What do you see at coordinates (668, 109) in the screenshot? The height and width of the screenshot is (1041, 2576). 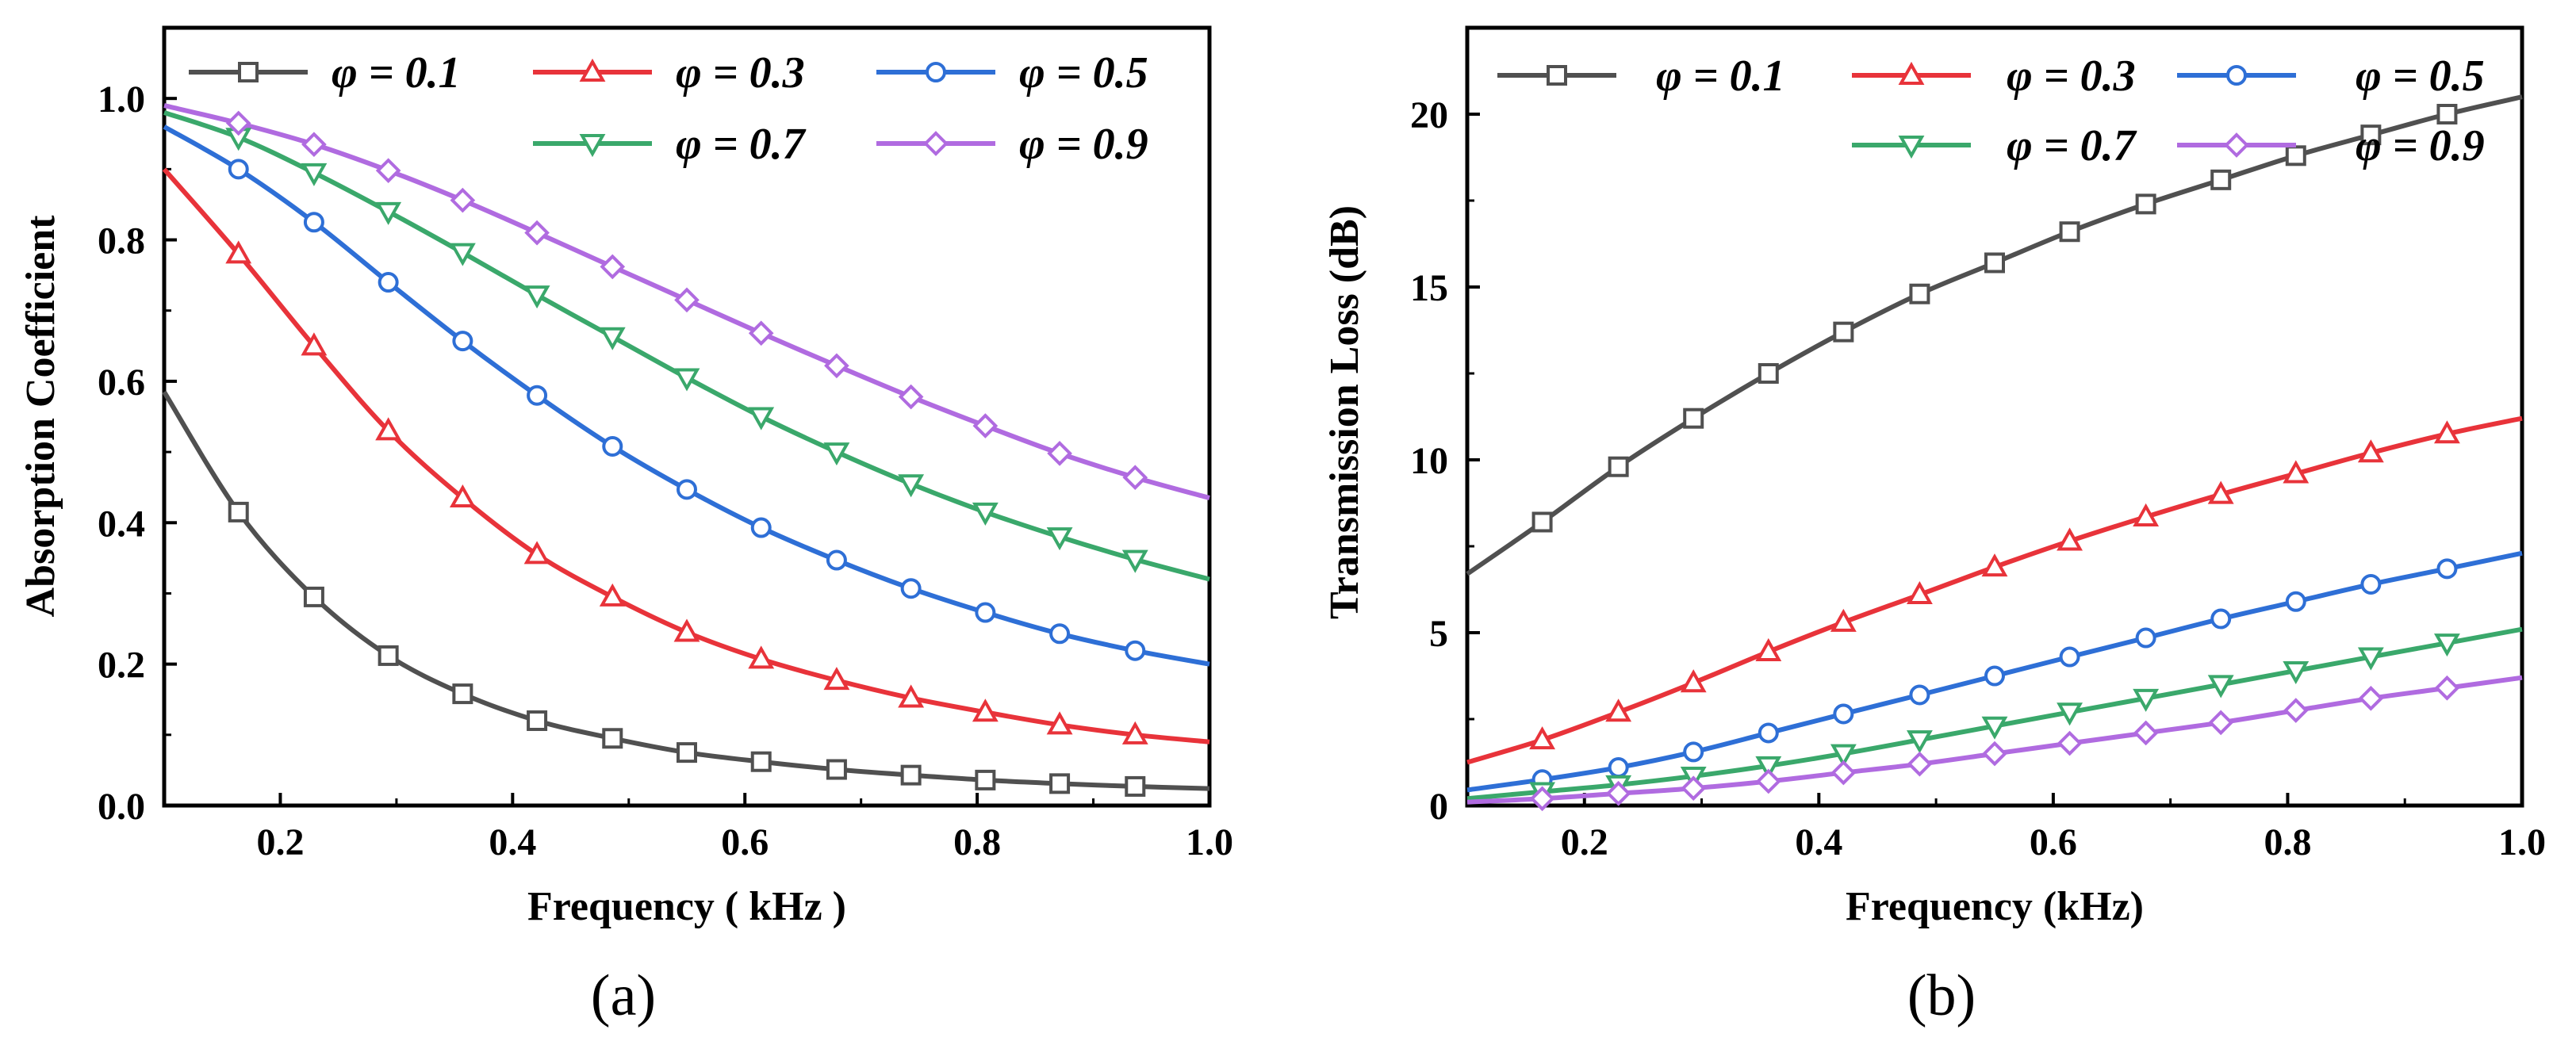 I see `legend-a: φ = 0.1 φ = 0.3 φ = 0.5 φ = 0.7 φ = 0.9` at bounding box center [668, 109].